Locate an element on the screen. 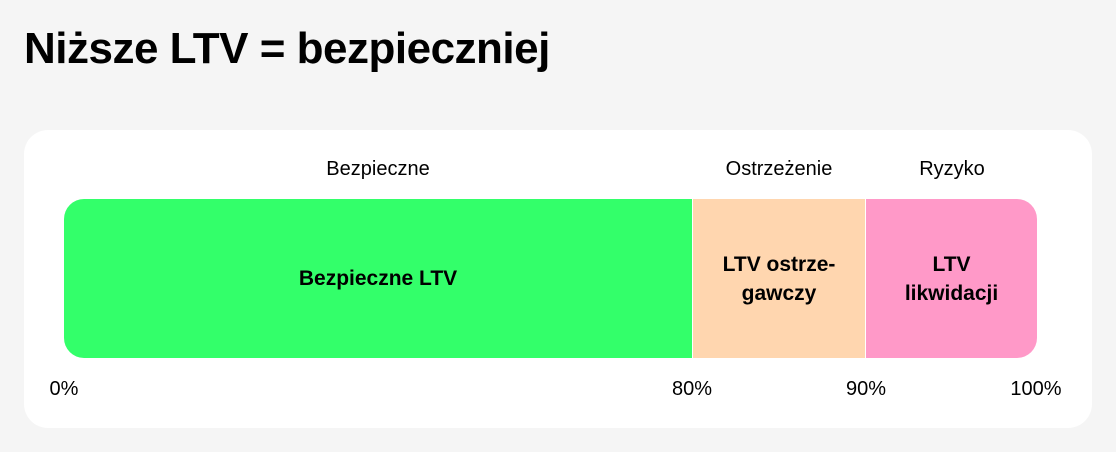 This screenshot has width=1116, height=452. zone-caption-risk: Ryzyko is located at coordinates (952, 169).